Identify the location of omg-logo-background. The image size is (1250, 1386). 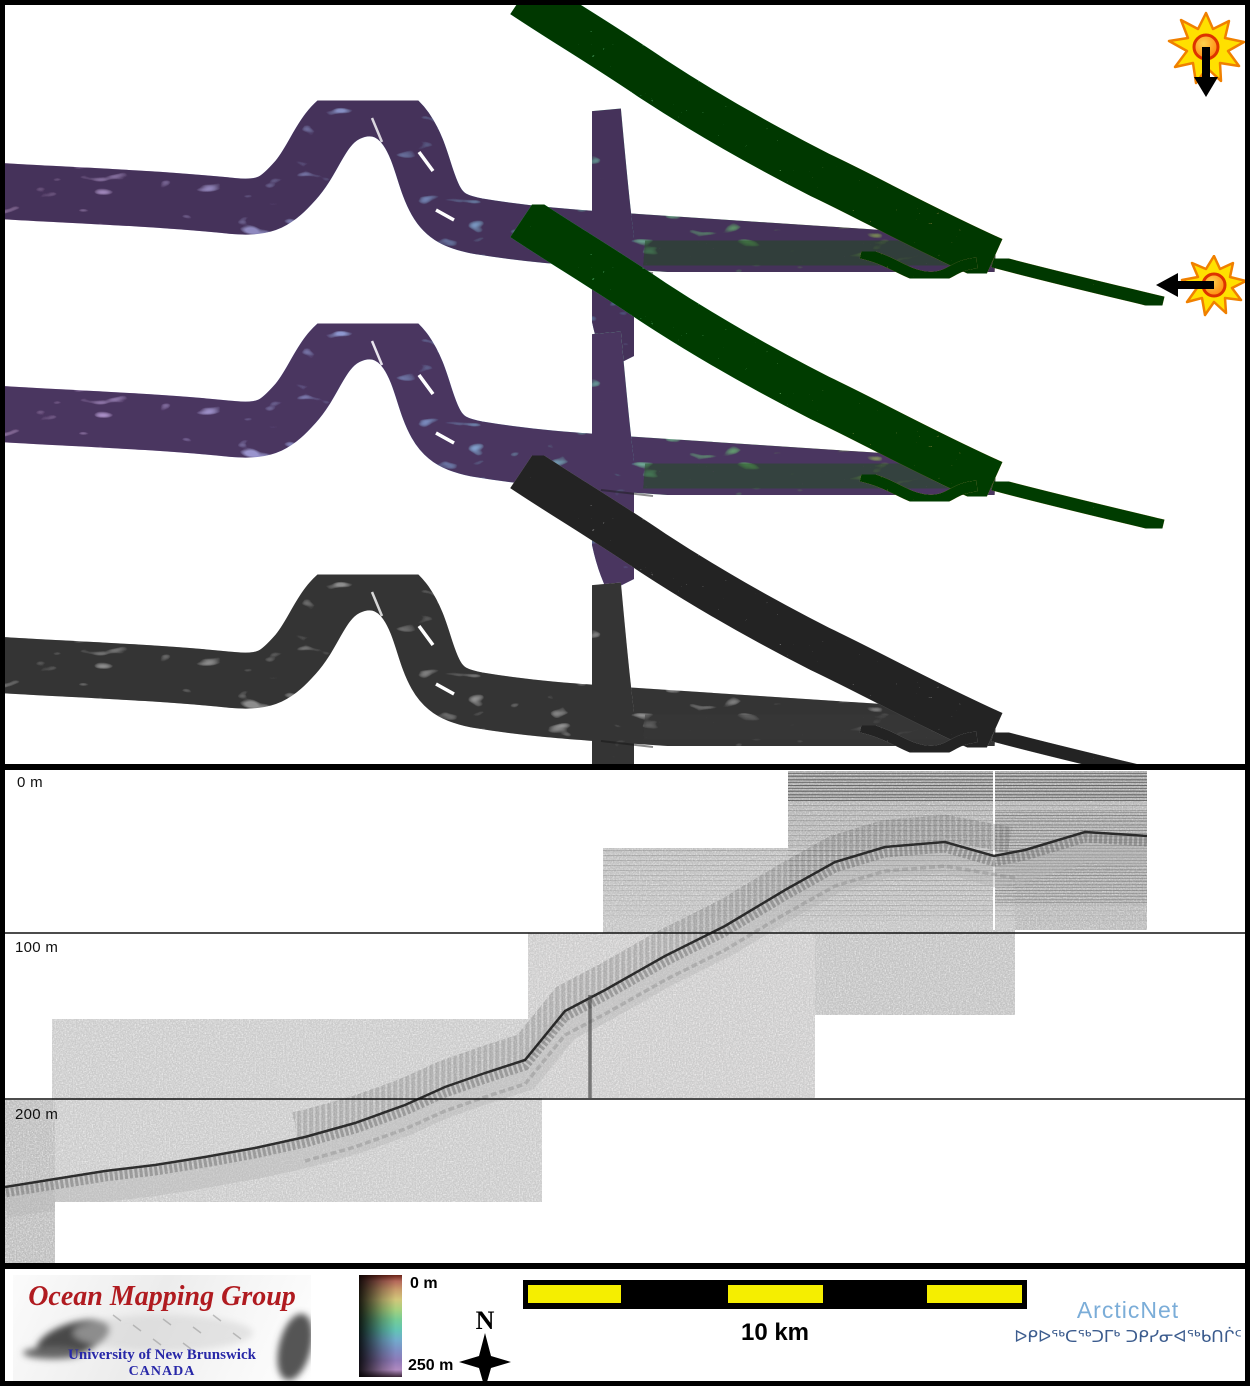
(167, 1347).